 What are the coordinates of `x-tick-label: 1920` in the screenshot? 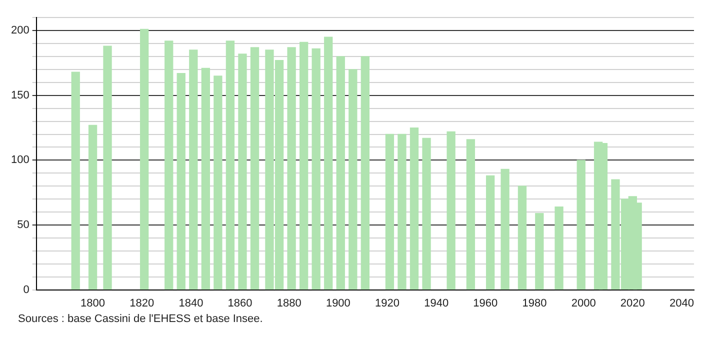 It's located at (387, 303).